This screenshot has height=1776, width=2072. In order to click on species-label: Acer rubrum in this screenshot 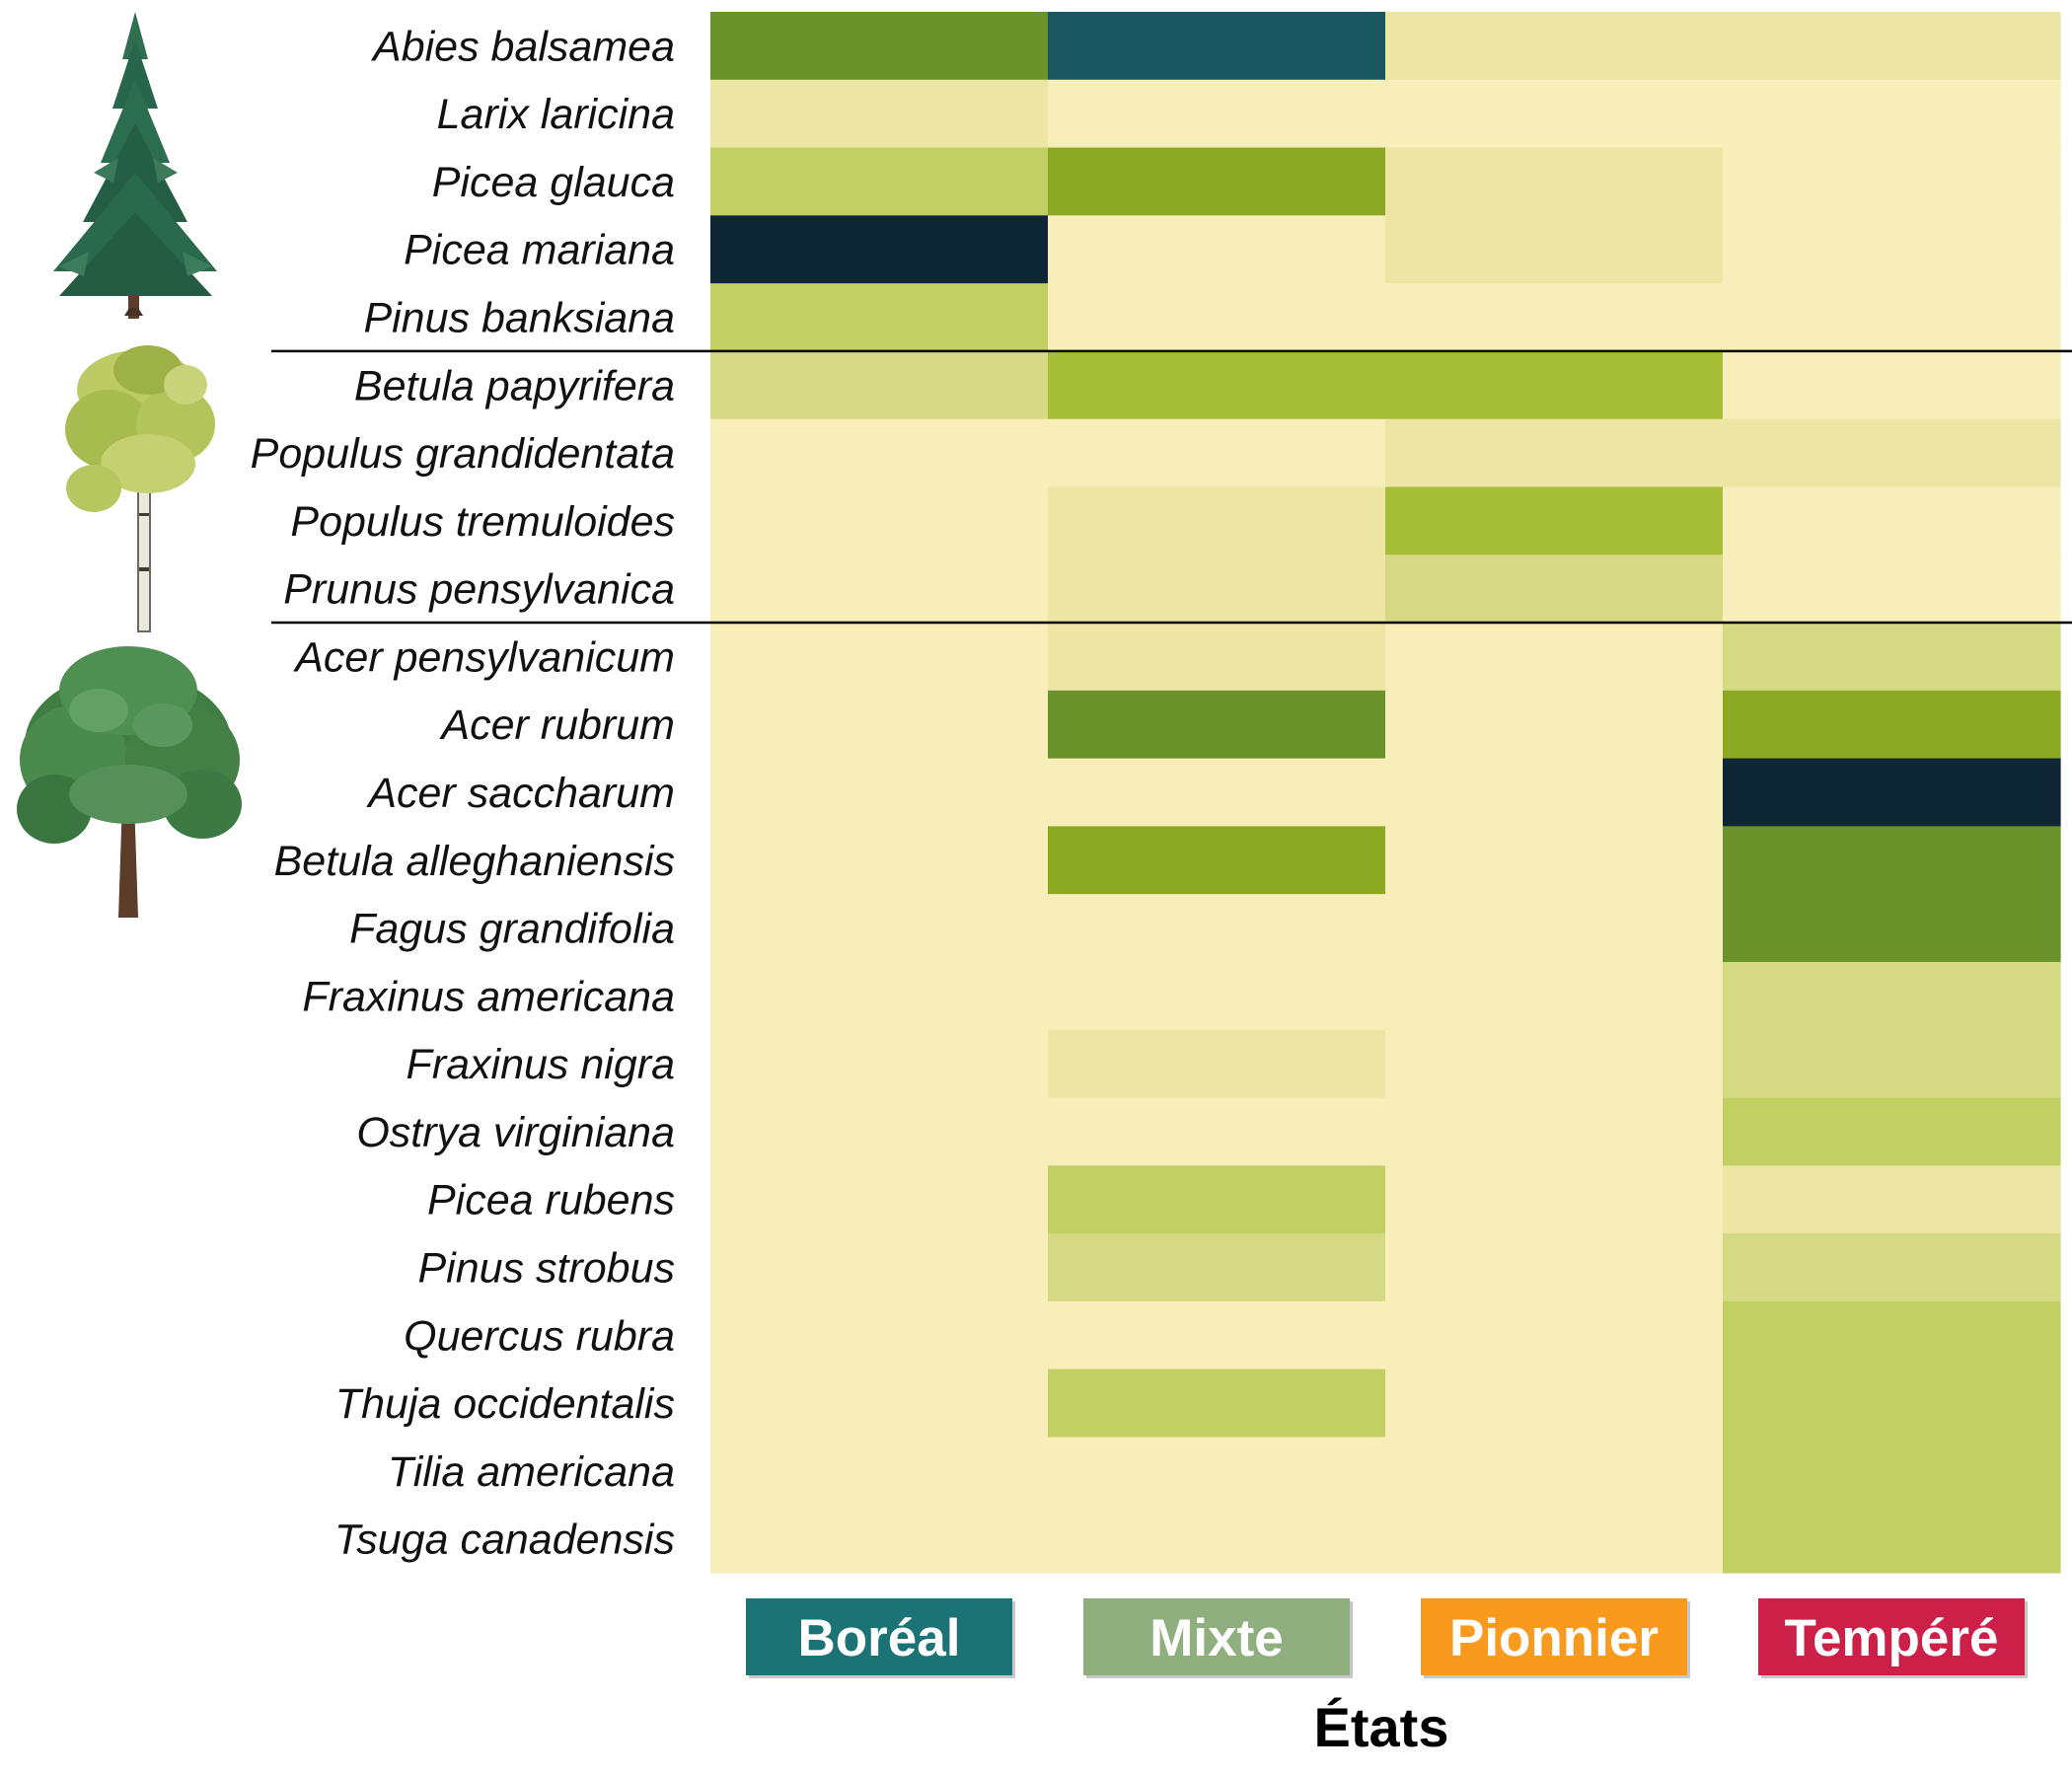, I will do `click(557, 725)`.